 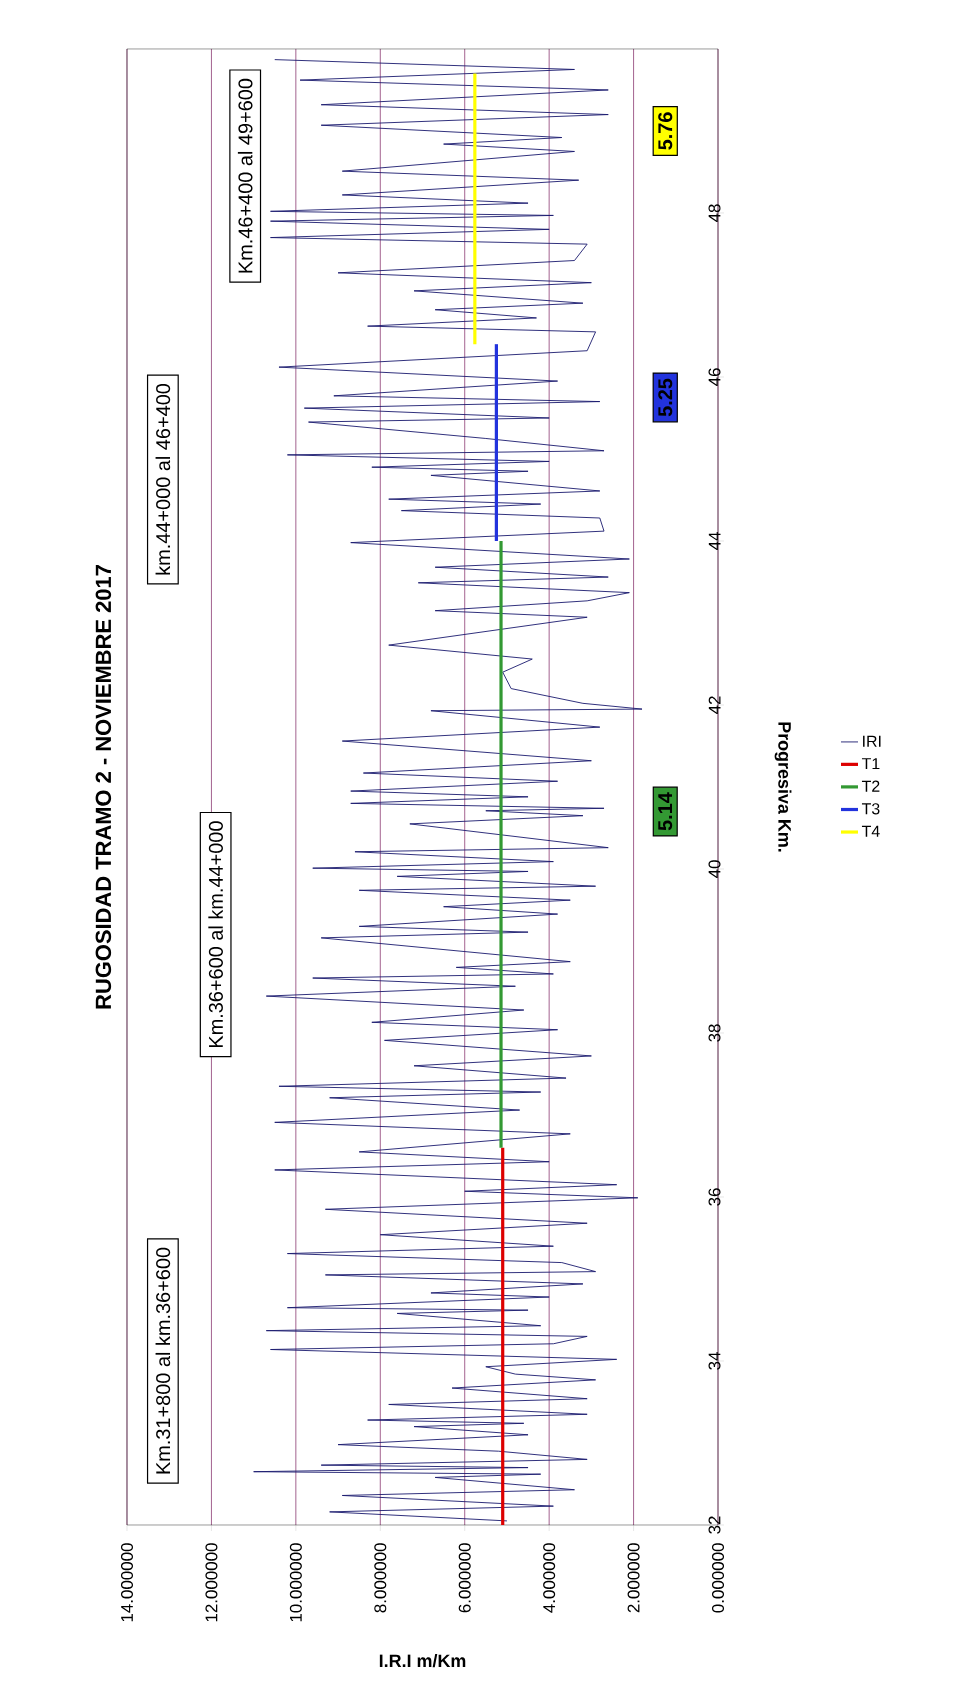 What do you see at coordinates (714, 541) in the screenshot?
I see `y-tick-label: 44` at bounding box center [714, 541].